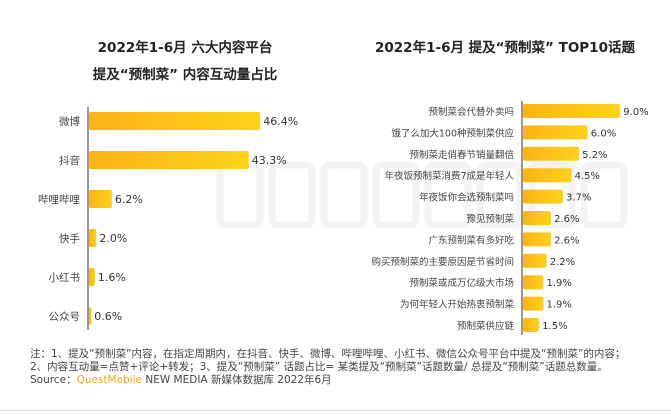 The height and width of the screenshot is (415, 671). I want to click on source-label: Source：, so click(53, 380).